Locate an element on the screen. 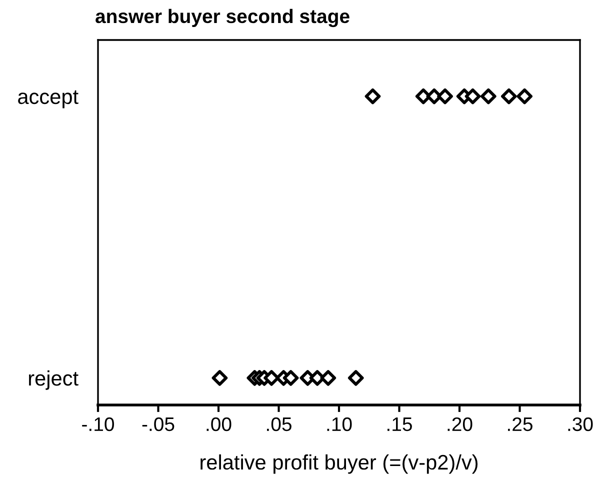  chart-title: answer buyer second stage is located at coordinates (223, 18).